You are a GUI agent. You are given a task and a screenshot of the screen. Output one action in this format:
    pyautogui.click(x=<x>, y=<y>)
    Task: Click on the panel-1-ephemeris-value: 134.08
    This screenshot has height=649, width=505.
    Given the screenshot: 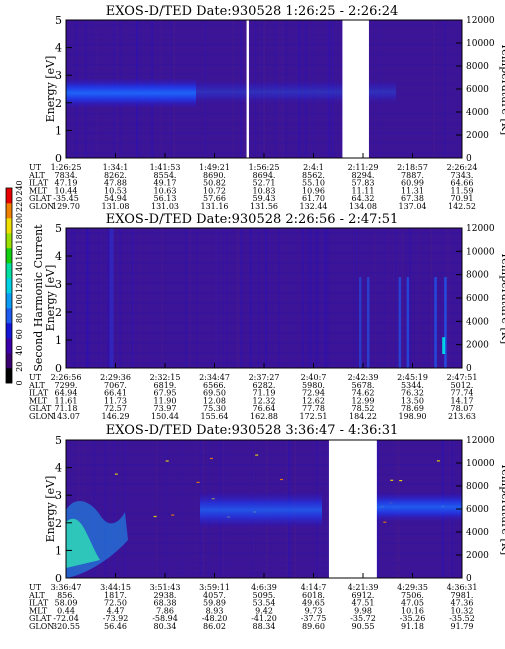 What is the action you would take?
    pyautogui.click(x=363, y=206)
    